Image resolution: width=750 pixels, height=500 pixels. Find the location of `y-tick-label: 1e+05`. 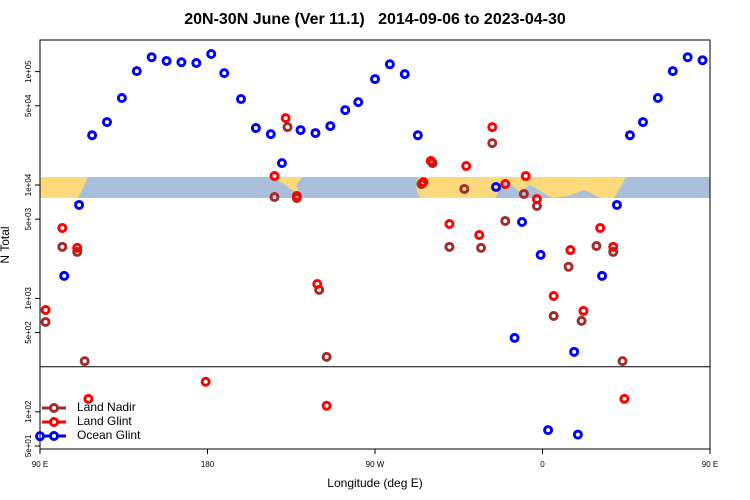

y-tick-label: 1e+05 is located at coordinates (28, 71).